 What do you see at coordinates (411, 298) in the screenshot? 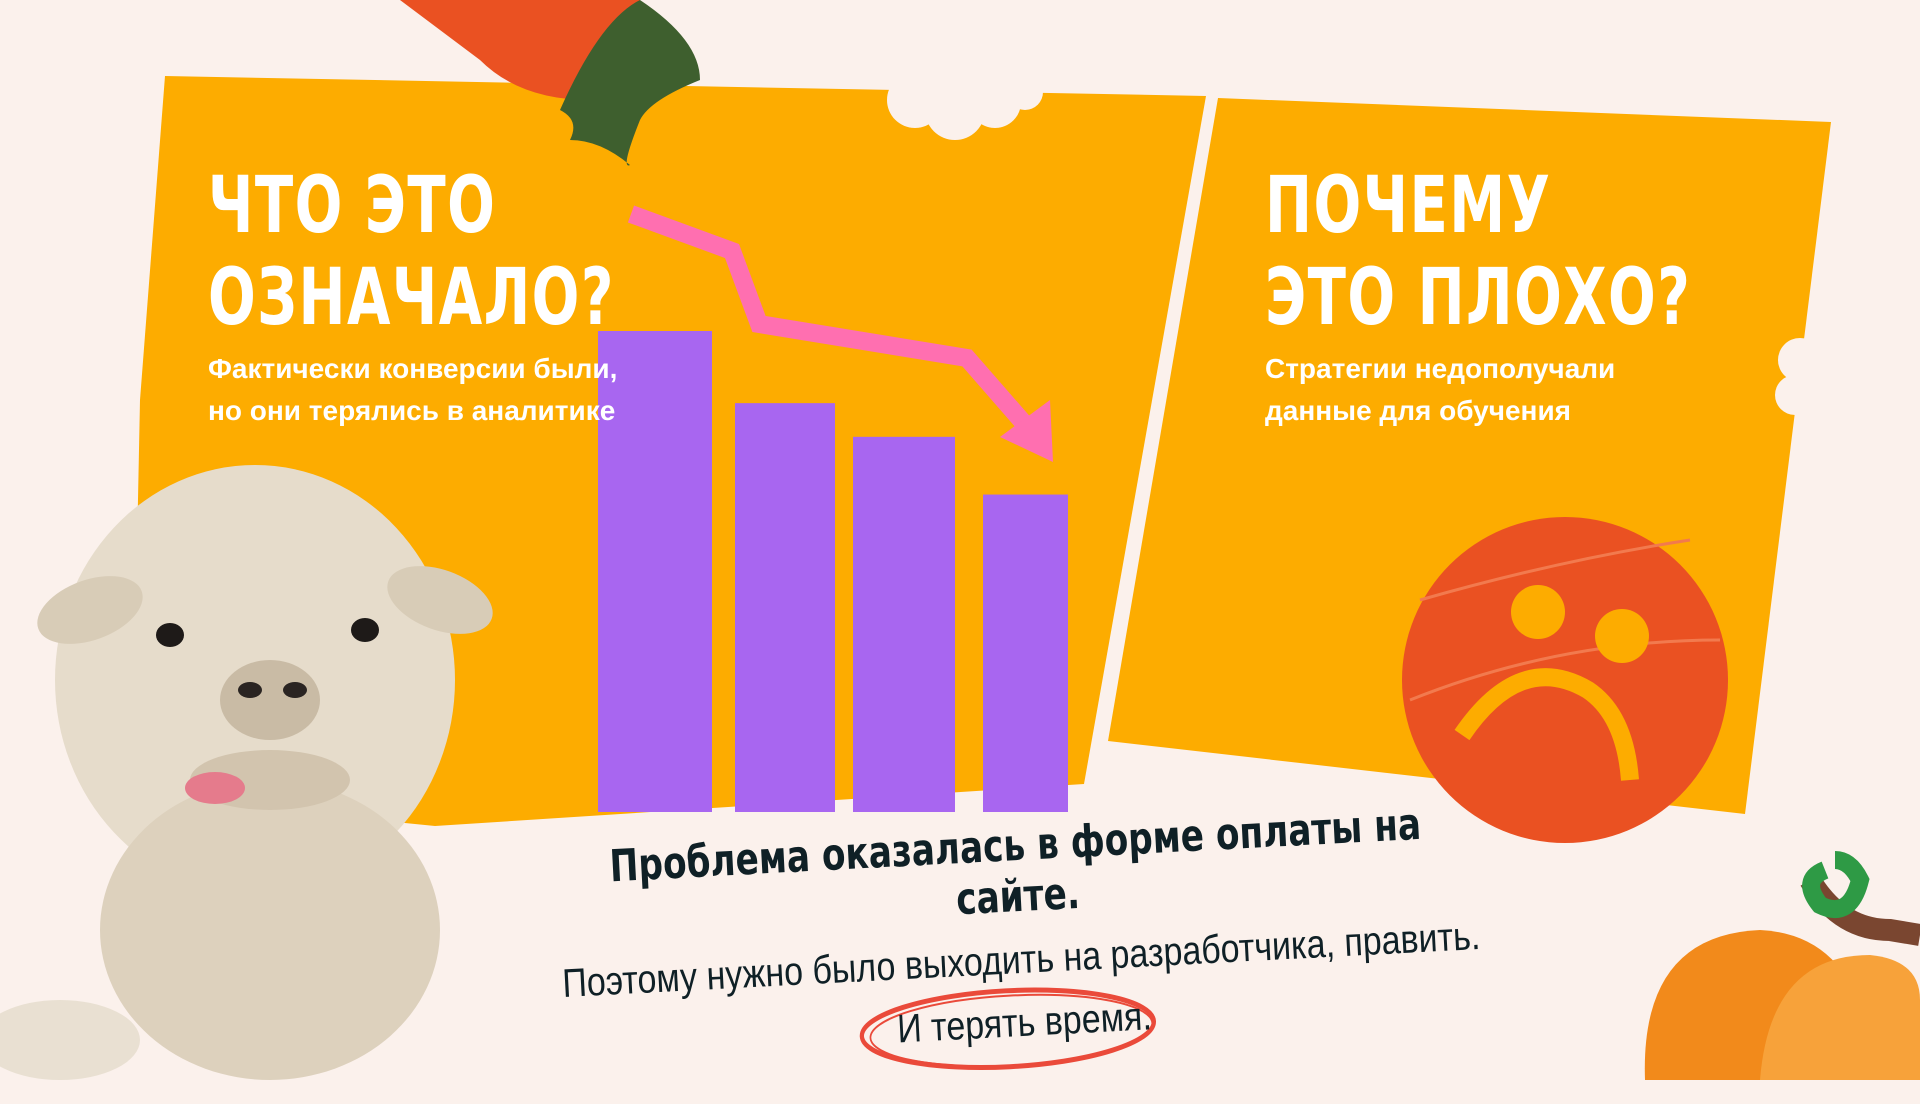
I see `left-title-line2: ОЗНАЧАЛО?` at bounding box center [411, 298].